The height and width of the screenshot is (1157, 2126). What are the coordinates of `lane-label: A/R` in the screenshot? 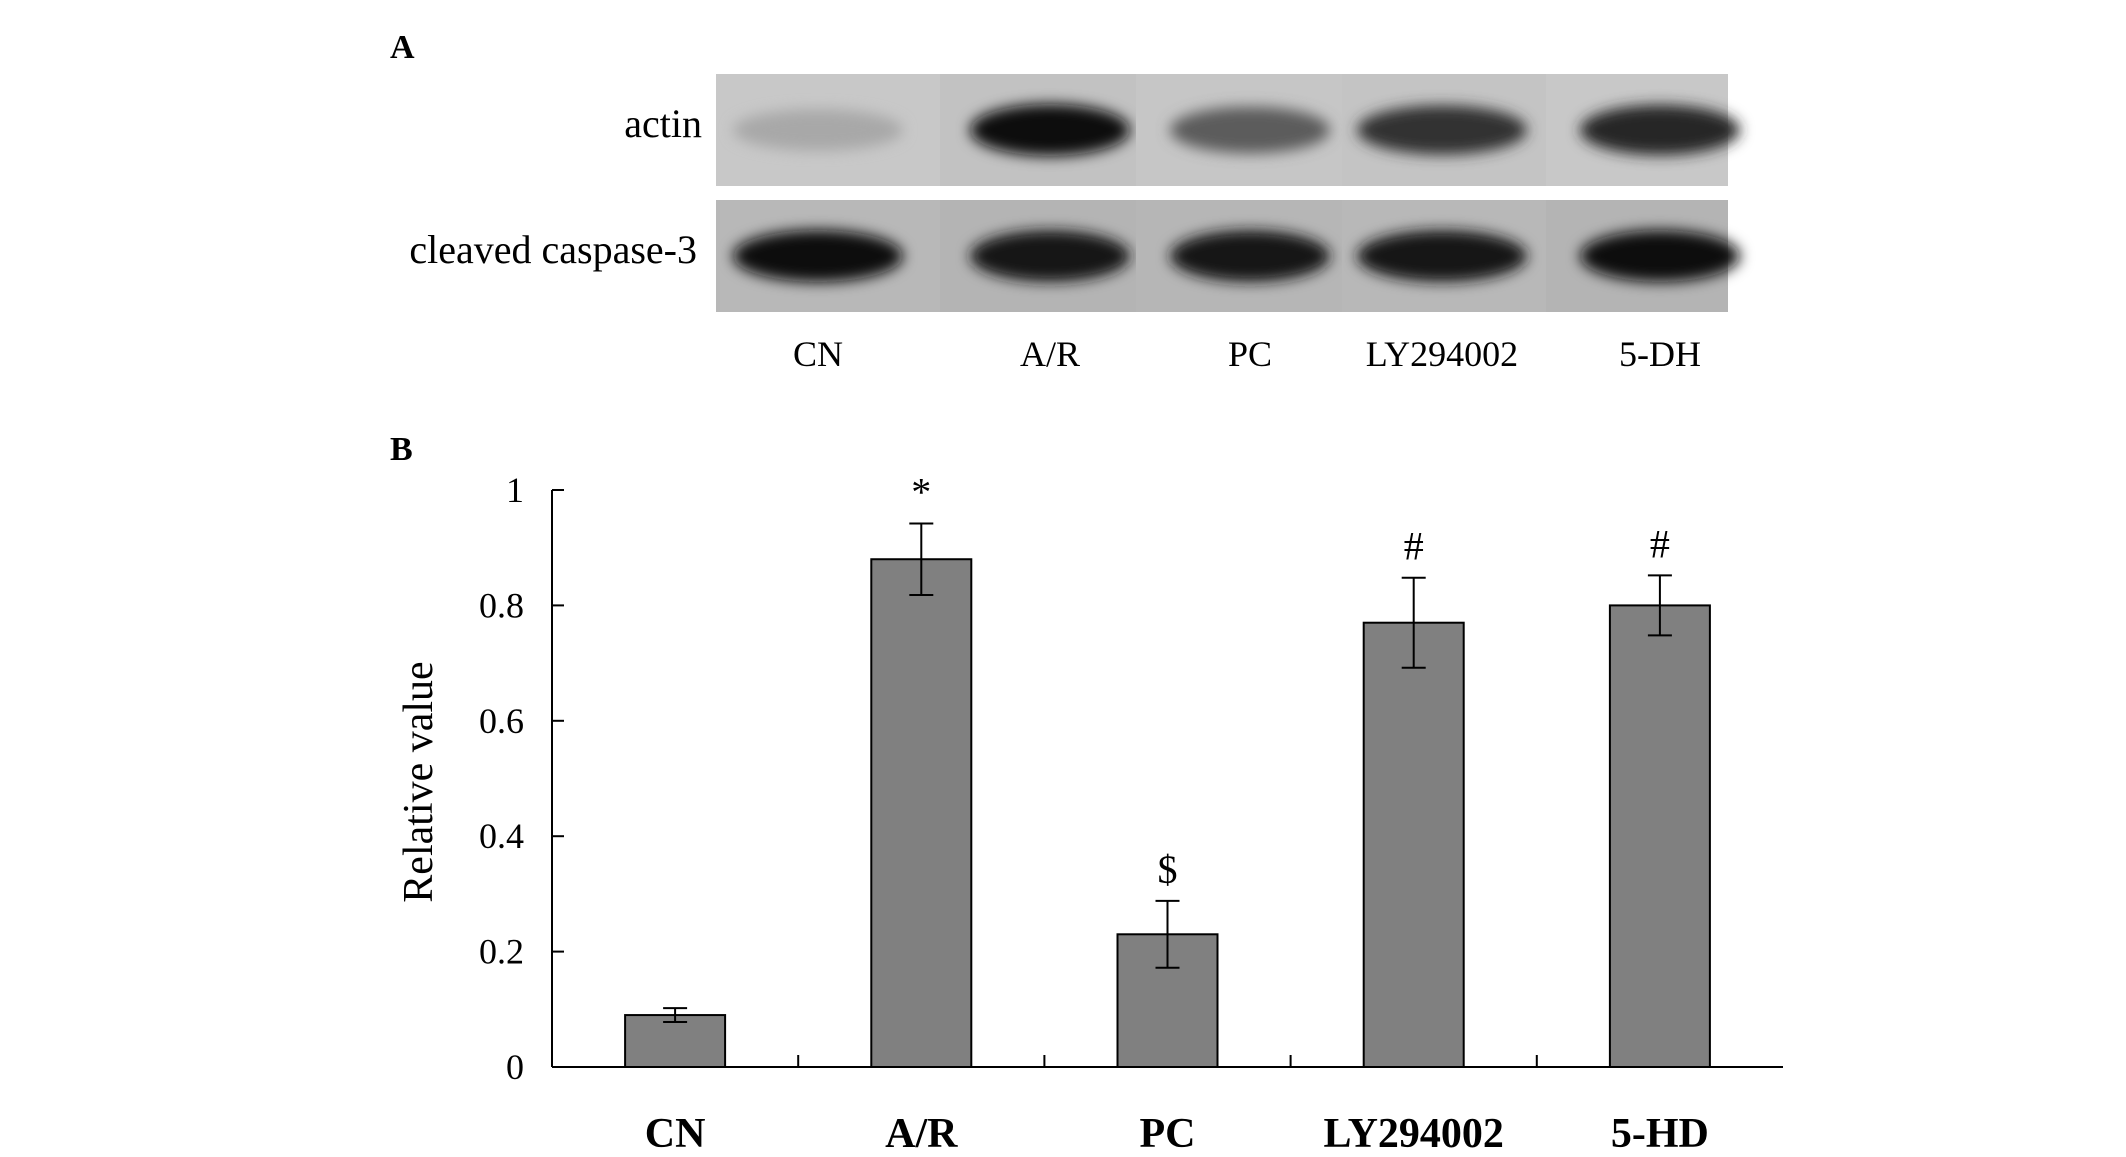 It's located at (1050, 354).